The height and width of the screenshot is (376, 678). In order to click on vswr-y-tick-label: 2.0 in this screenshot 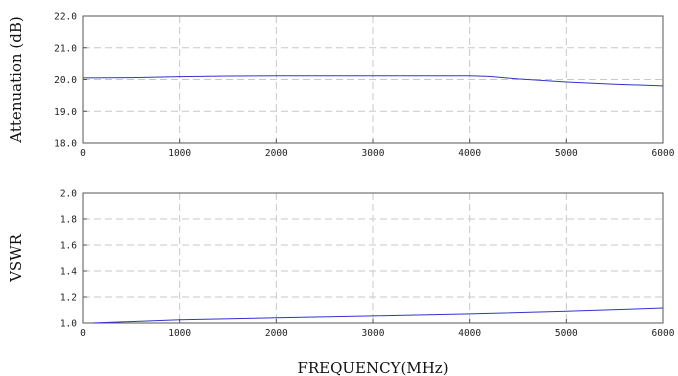, I will do `click(68, 194)`.